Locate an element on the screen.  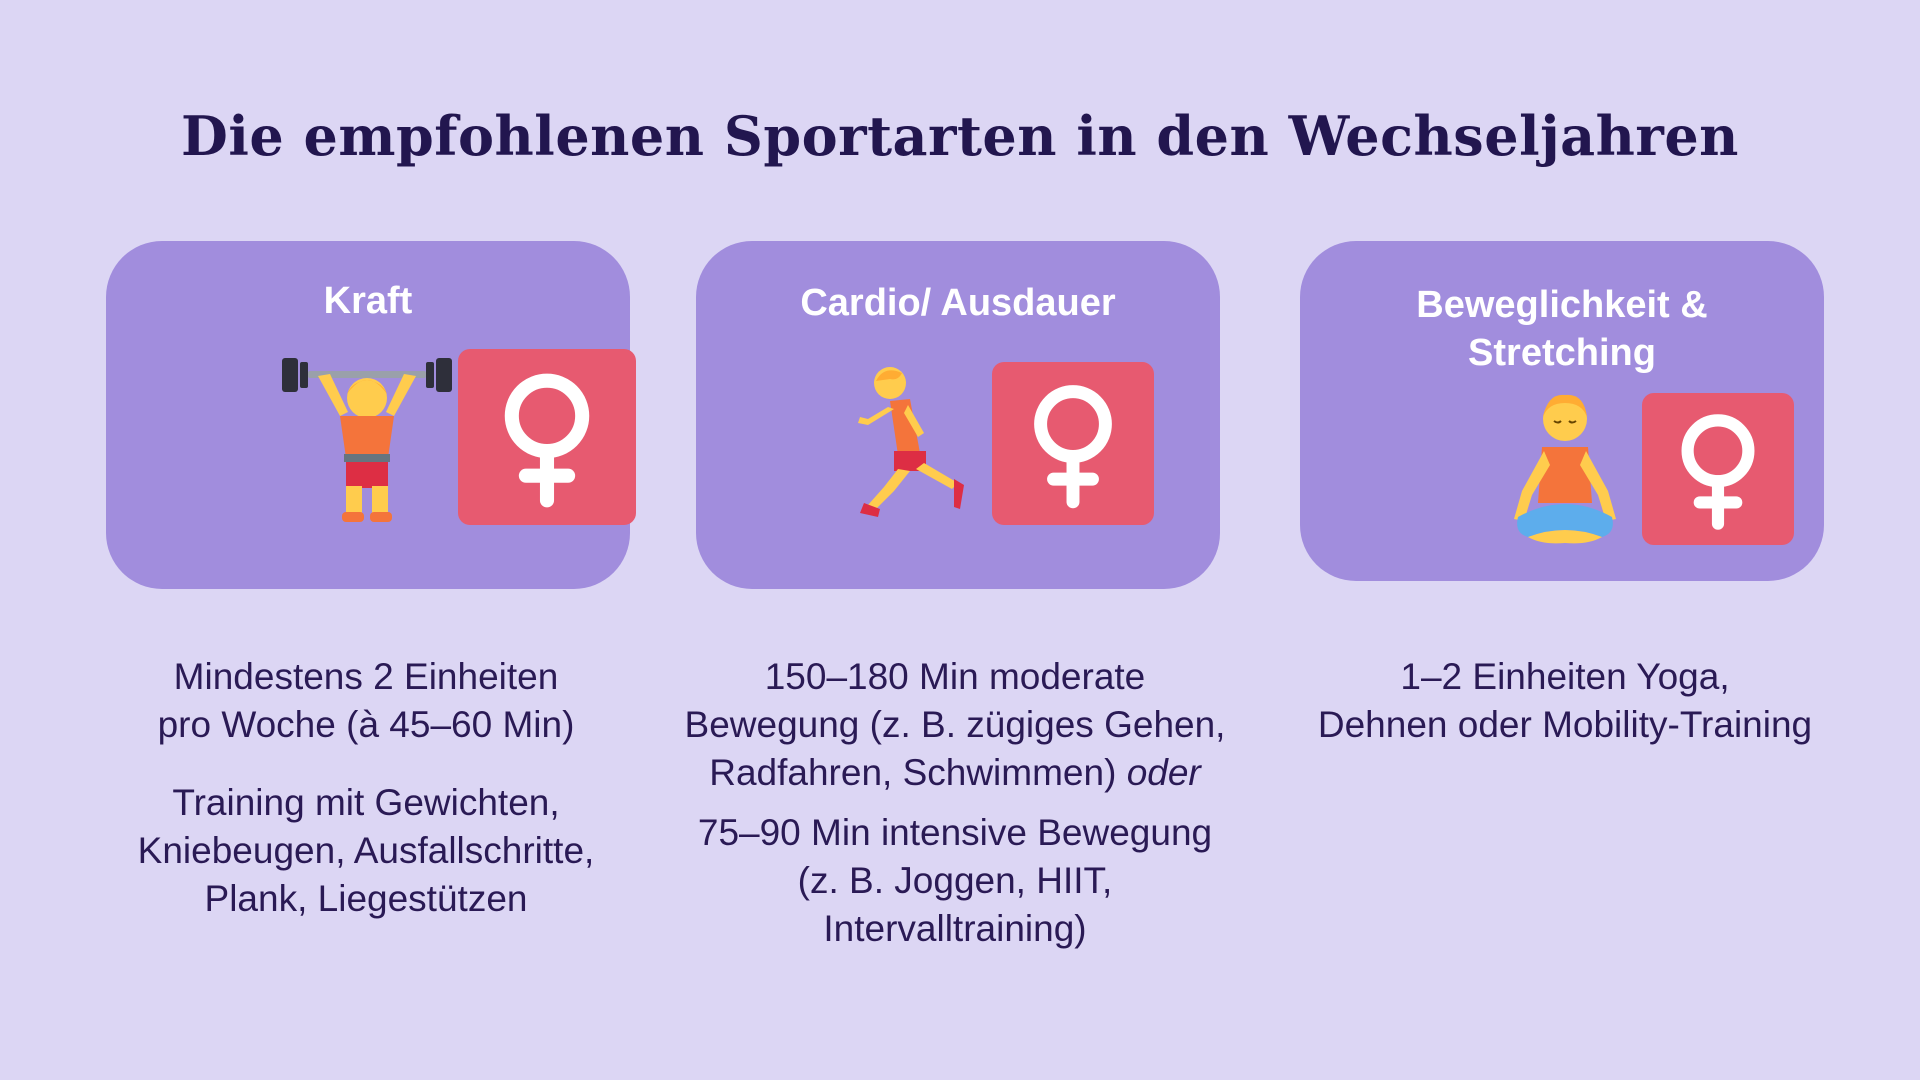
runner-icon is located at coordinates (912, 443).